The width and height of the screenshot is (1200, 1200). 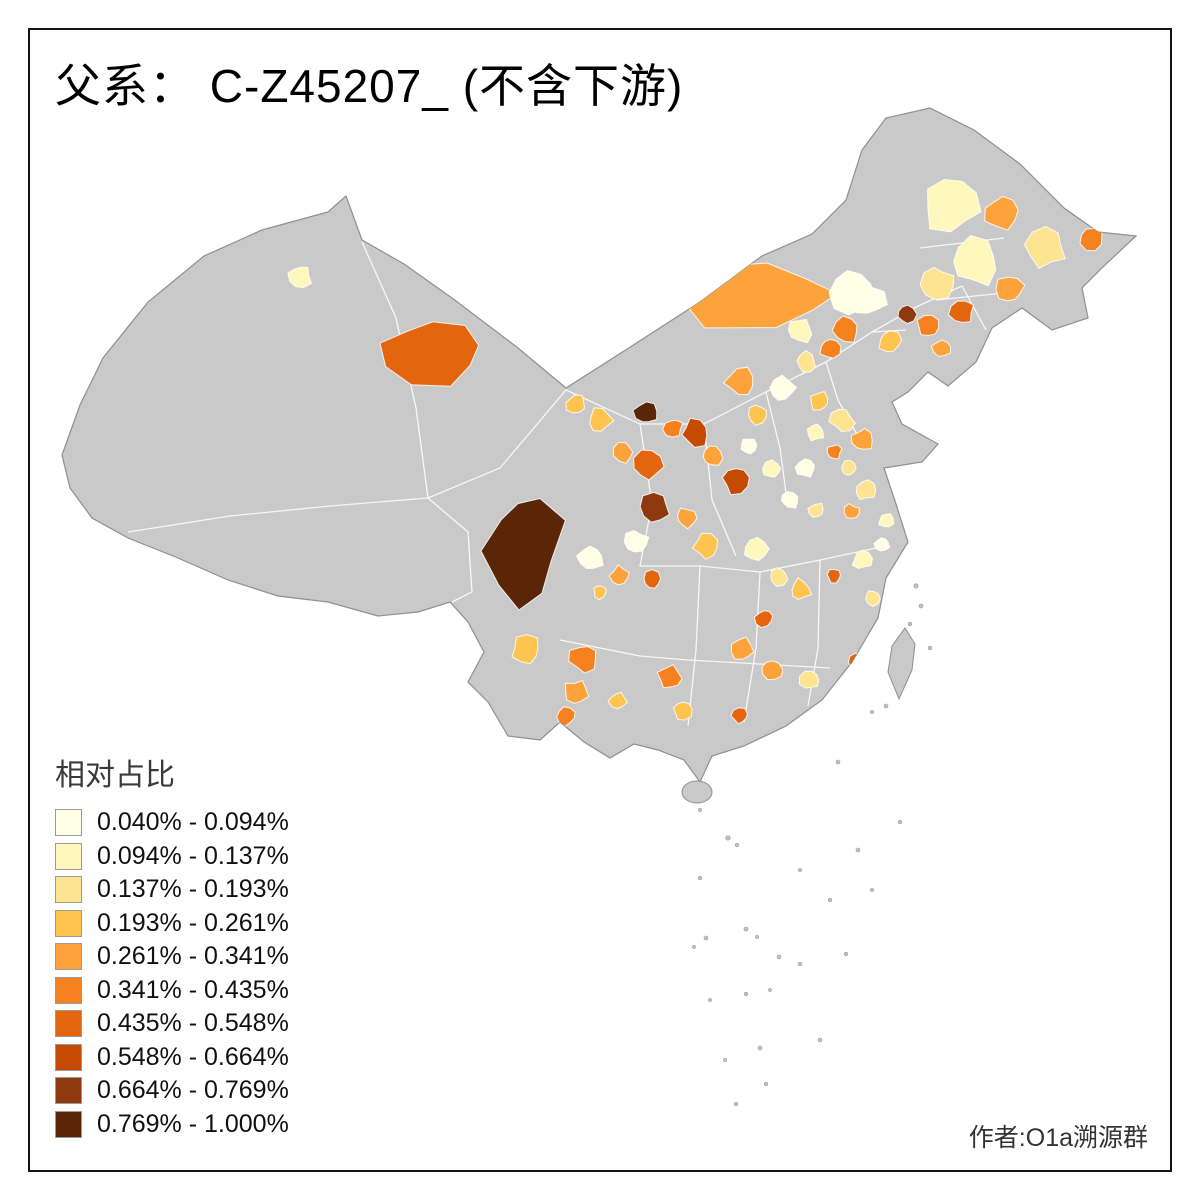 What do you see at coordinates (193, 989) in the screenshot?
I see `legend-range-label: 0.341% - 0.435%` at bounding box center [193, 989].